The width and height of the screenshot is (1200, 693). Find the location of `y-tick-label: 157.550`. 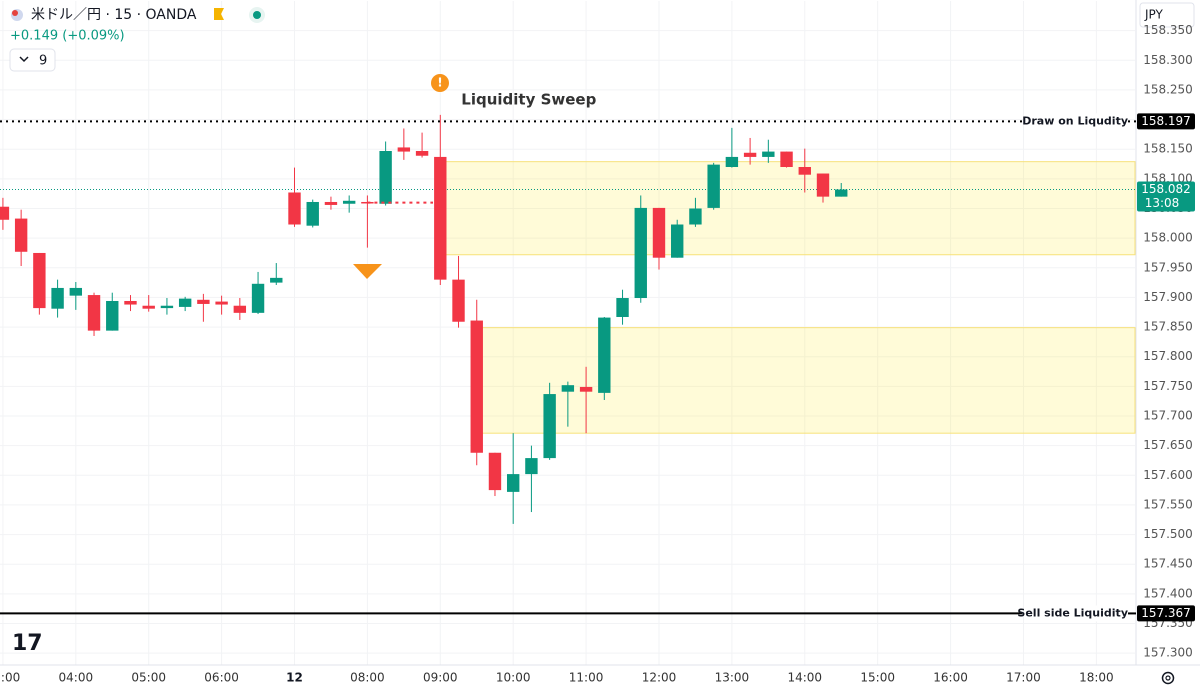

y-tick-label: 157.550 is located at coordinates (1168, 504).